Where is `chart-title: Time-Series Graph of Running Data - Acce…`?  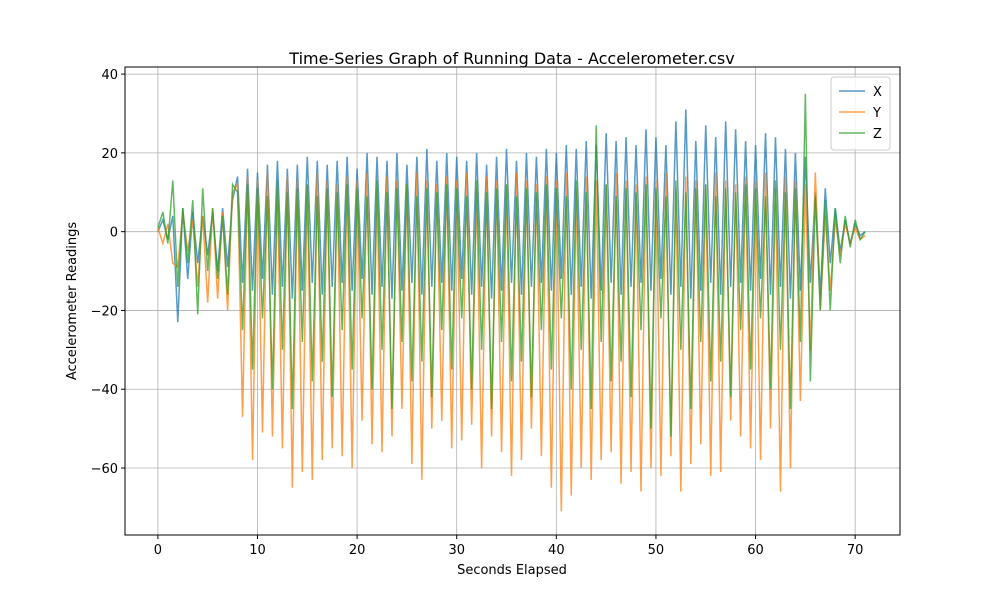
chart-title: Time-Series Graph of Running Data - Acce… is located at coordinates (511, 58).